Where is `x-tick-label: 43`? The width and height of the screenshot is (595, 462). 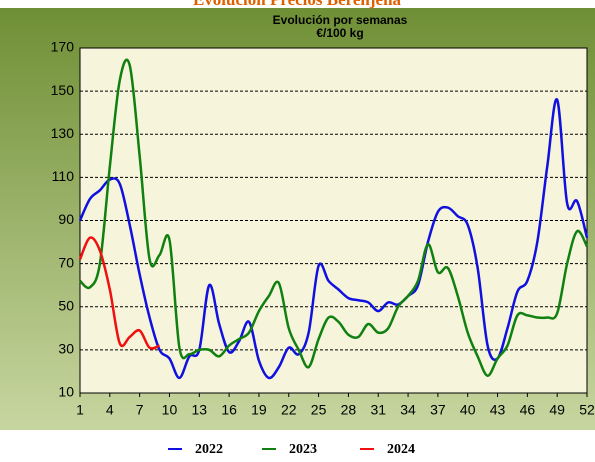 x-tick-label: 43 is located at coordinates (498, 410).